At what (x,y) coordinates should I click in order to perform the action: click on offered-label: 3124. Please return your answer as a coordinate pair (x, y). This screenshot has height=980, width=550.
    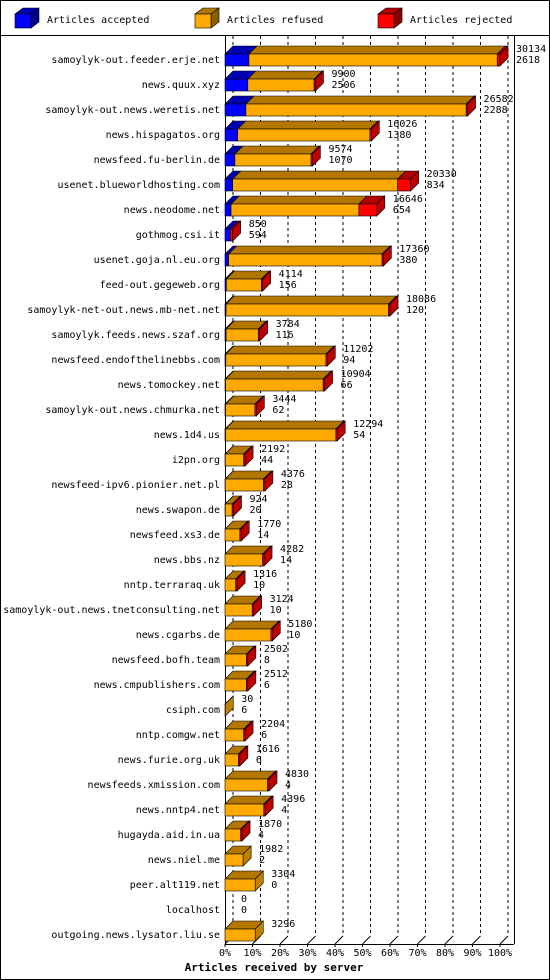
    Looking at the image, I should click on (282, 599).